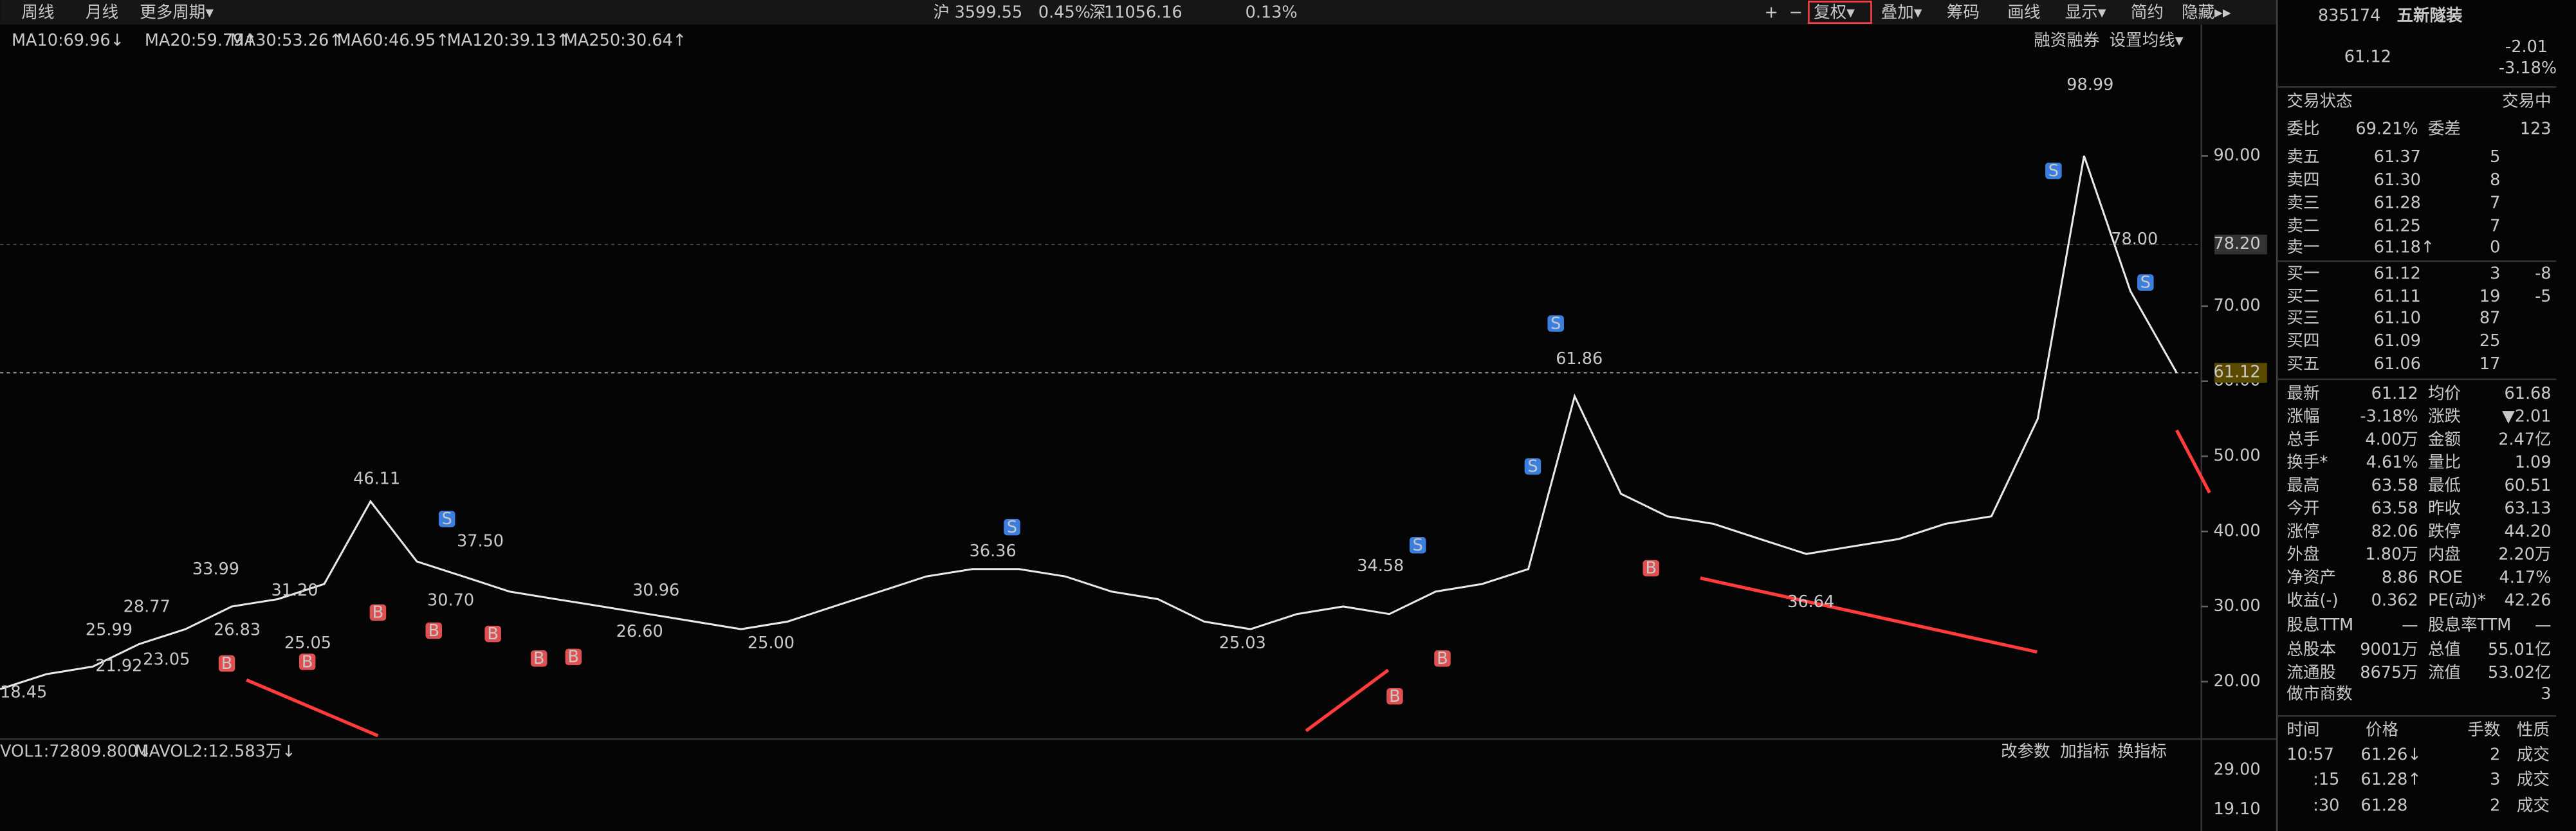 This screenshot has width=2576, height=831. What do you see at coordinates (2319, 625) in the screenshot?
I see `stat-label: 股息TTM` at bounding box center [2319, 625].